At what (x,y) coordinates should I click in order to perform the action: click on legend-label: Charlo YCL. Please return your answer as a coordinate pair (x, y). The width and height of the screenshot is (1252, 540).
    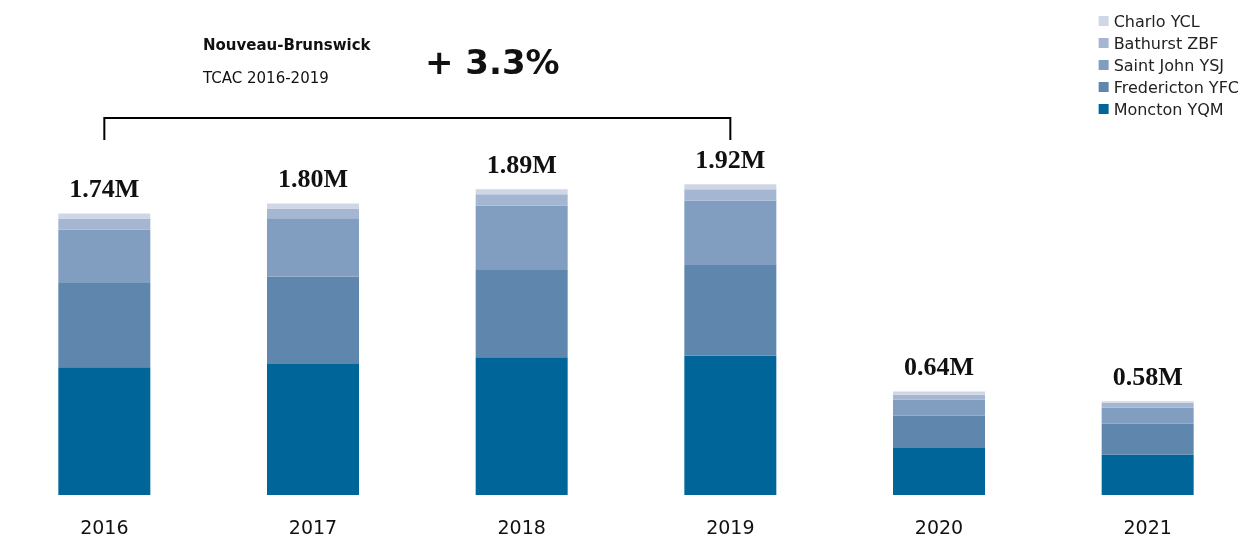
    Looking at the image, I should click on (1156, 21).